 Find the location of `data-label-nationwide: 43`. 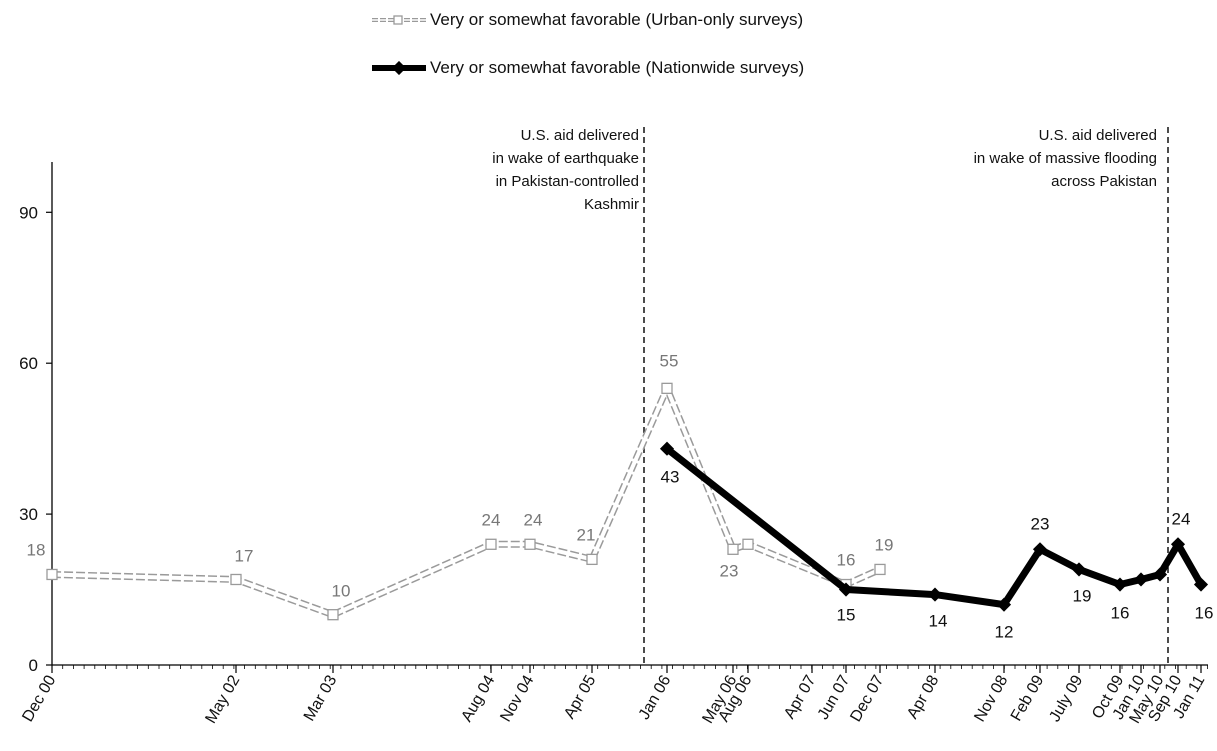

data-label-nationwide: 43 is located at coordinates (670, 477).